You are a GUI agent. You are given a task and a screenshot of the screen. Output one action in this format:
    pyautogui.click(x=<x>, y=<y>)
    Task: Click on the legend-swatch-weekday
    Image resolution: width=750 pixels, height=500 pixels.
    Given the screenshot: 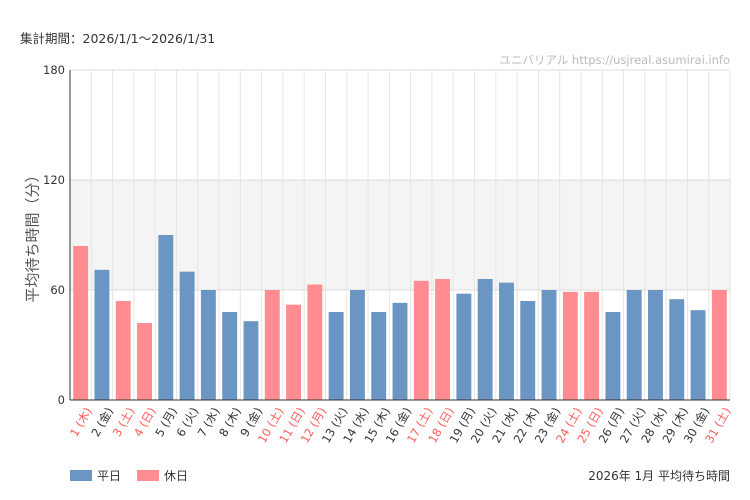 What is the action you would take?
    pyautogui.click(x=81, y=475)
    